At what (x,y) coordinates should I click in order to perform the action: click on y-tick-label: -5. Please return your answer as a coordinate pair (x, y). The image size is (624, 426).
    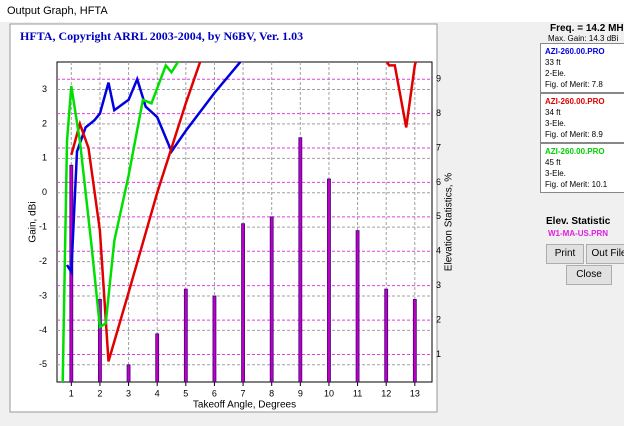
    Looking at the image, I should click on (43, 364).